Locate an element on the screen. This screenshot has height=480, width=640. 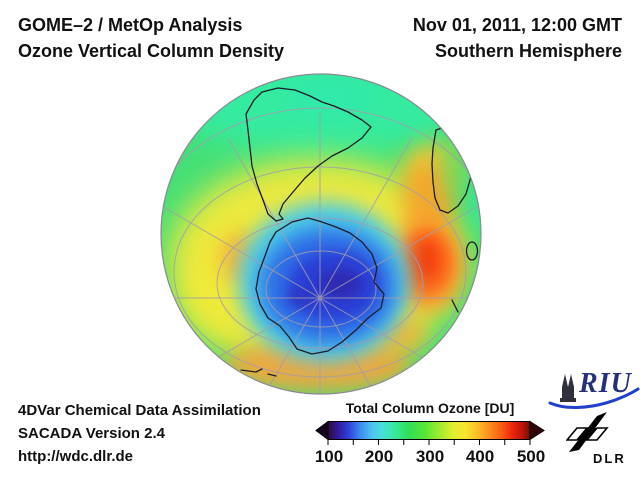
riu-logo: RIU is located at coordinates (594, 389).